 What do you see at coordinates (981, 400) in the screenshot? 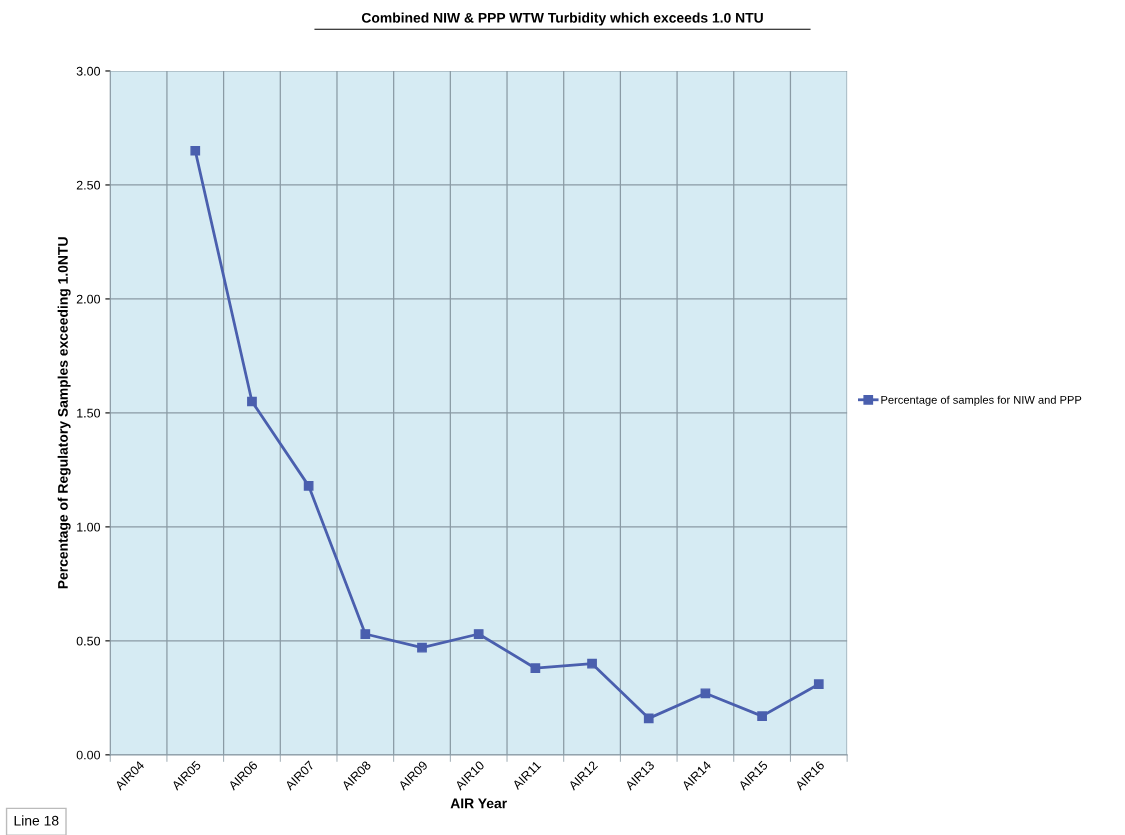
I see `legend-label: Percentage of samples for NIW and PPP` at bounding box center [981, 400].